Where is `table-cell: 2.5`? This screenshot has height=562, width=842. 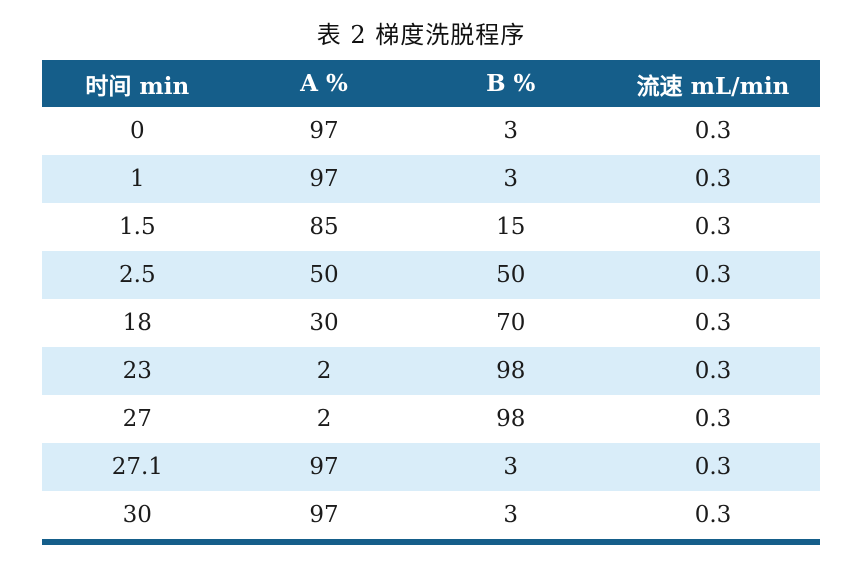
table-cell: 2.5 is located at coordinates (137, 275).